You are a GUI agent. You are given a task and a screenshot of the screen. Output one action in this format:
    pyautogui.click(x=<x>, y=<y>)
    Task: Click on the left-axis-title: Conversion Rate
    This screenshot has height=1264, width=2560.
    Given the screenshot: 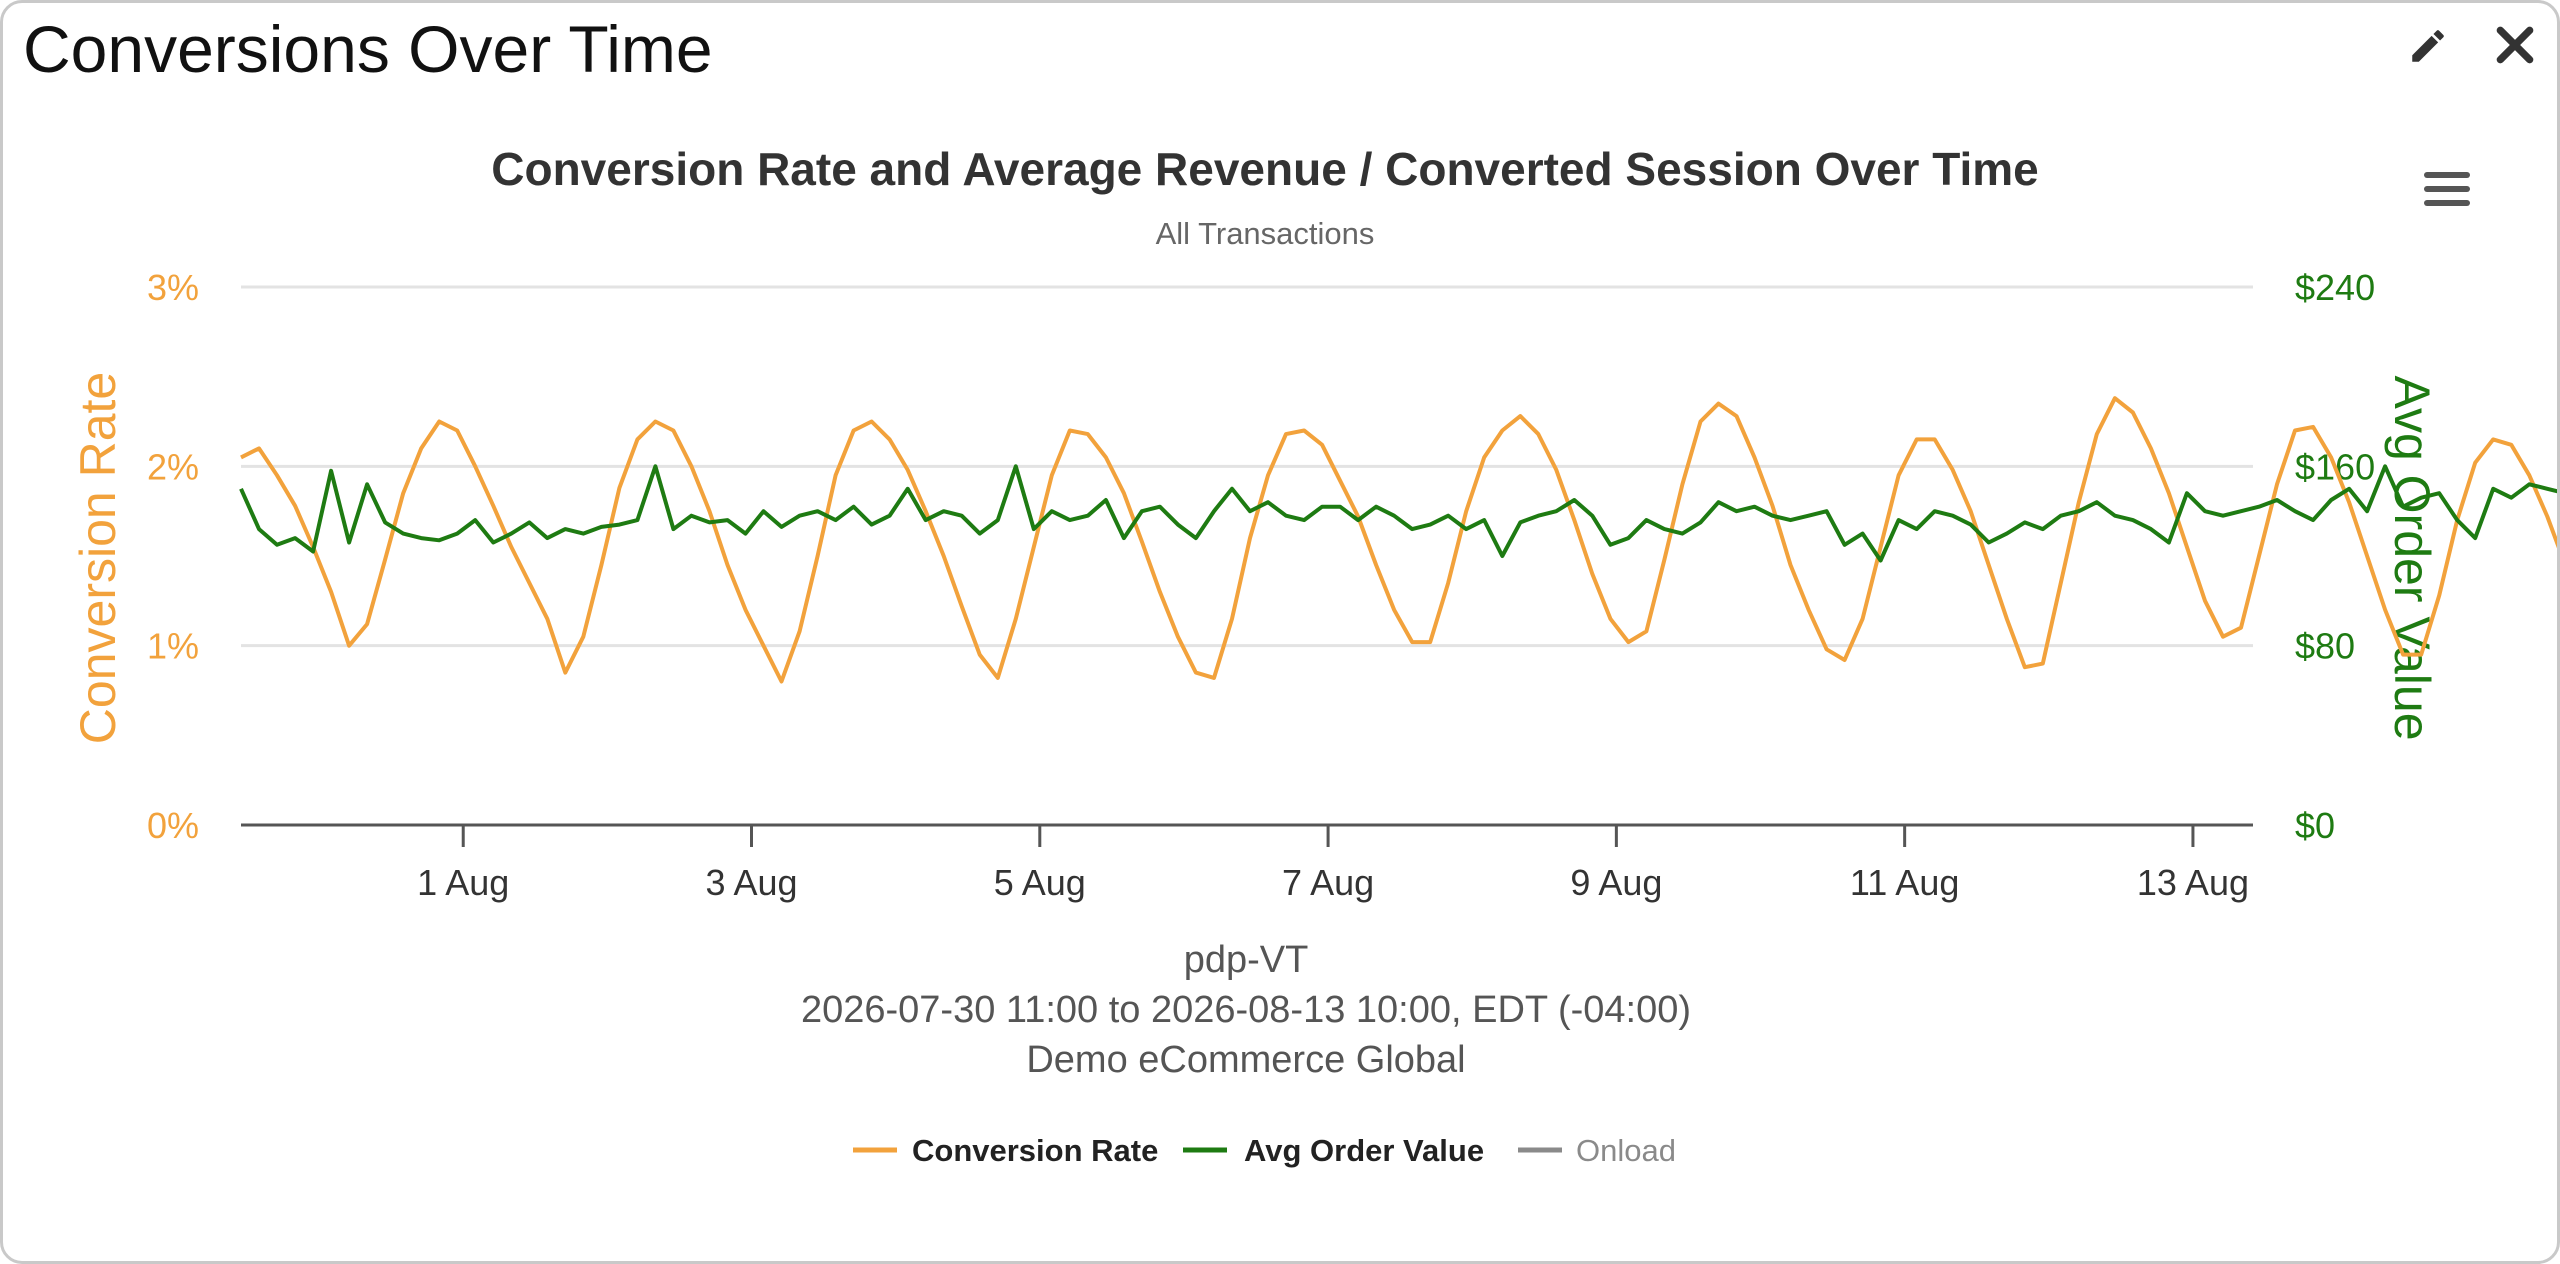 What is the action you would take?
    pyautogui.click(x=98, y=558)
    